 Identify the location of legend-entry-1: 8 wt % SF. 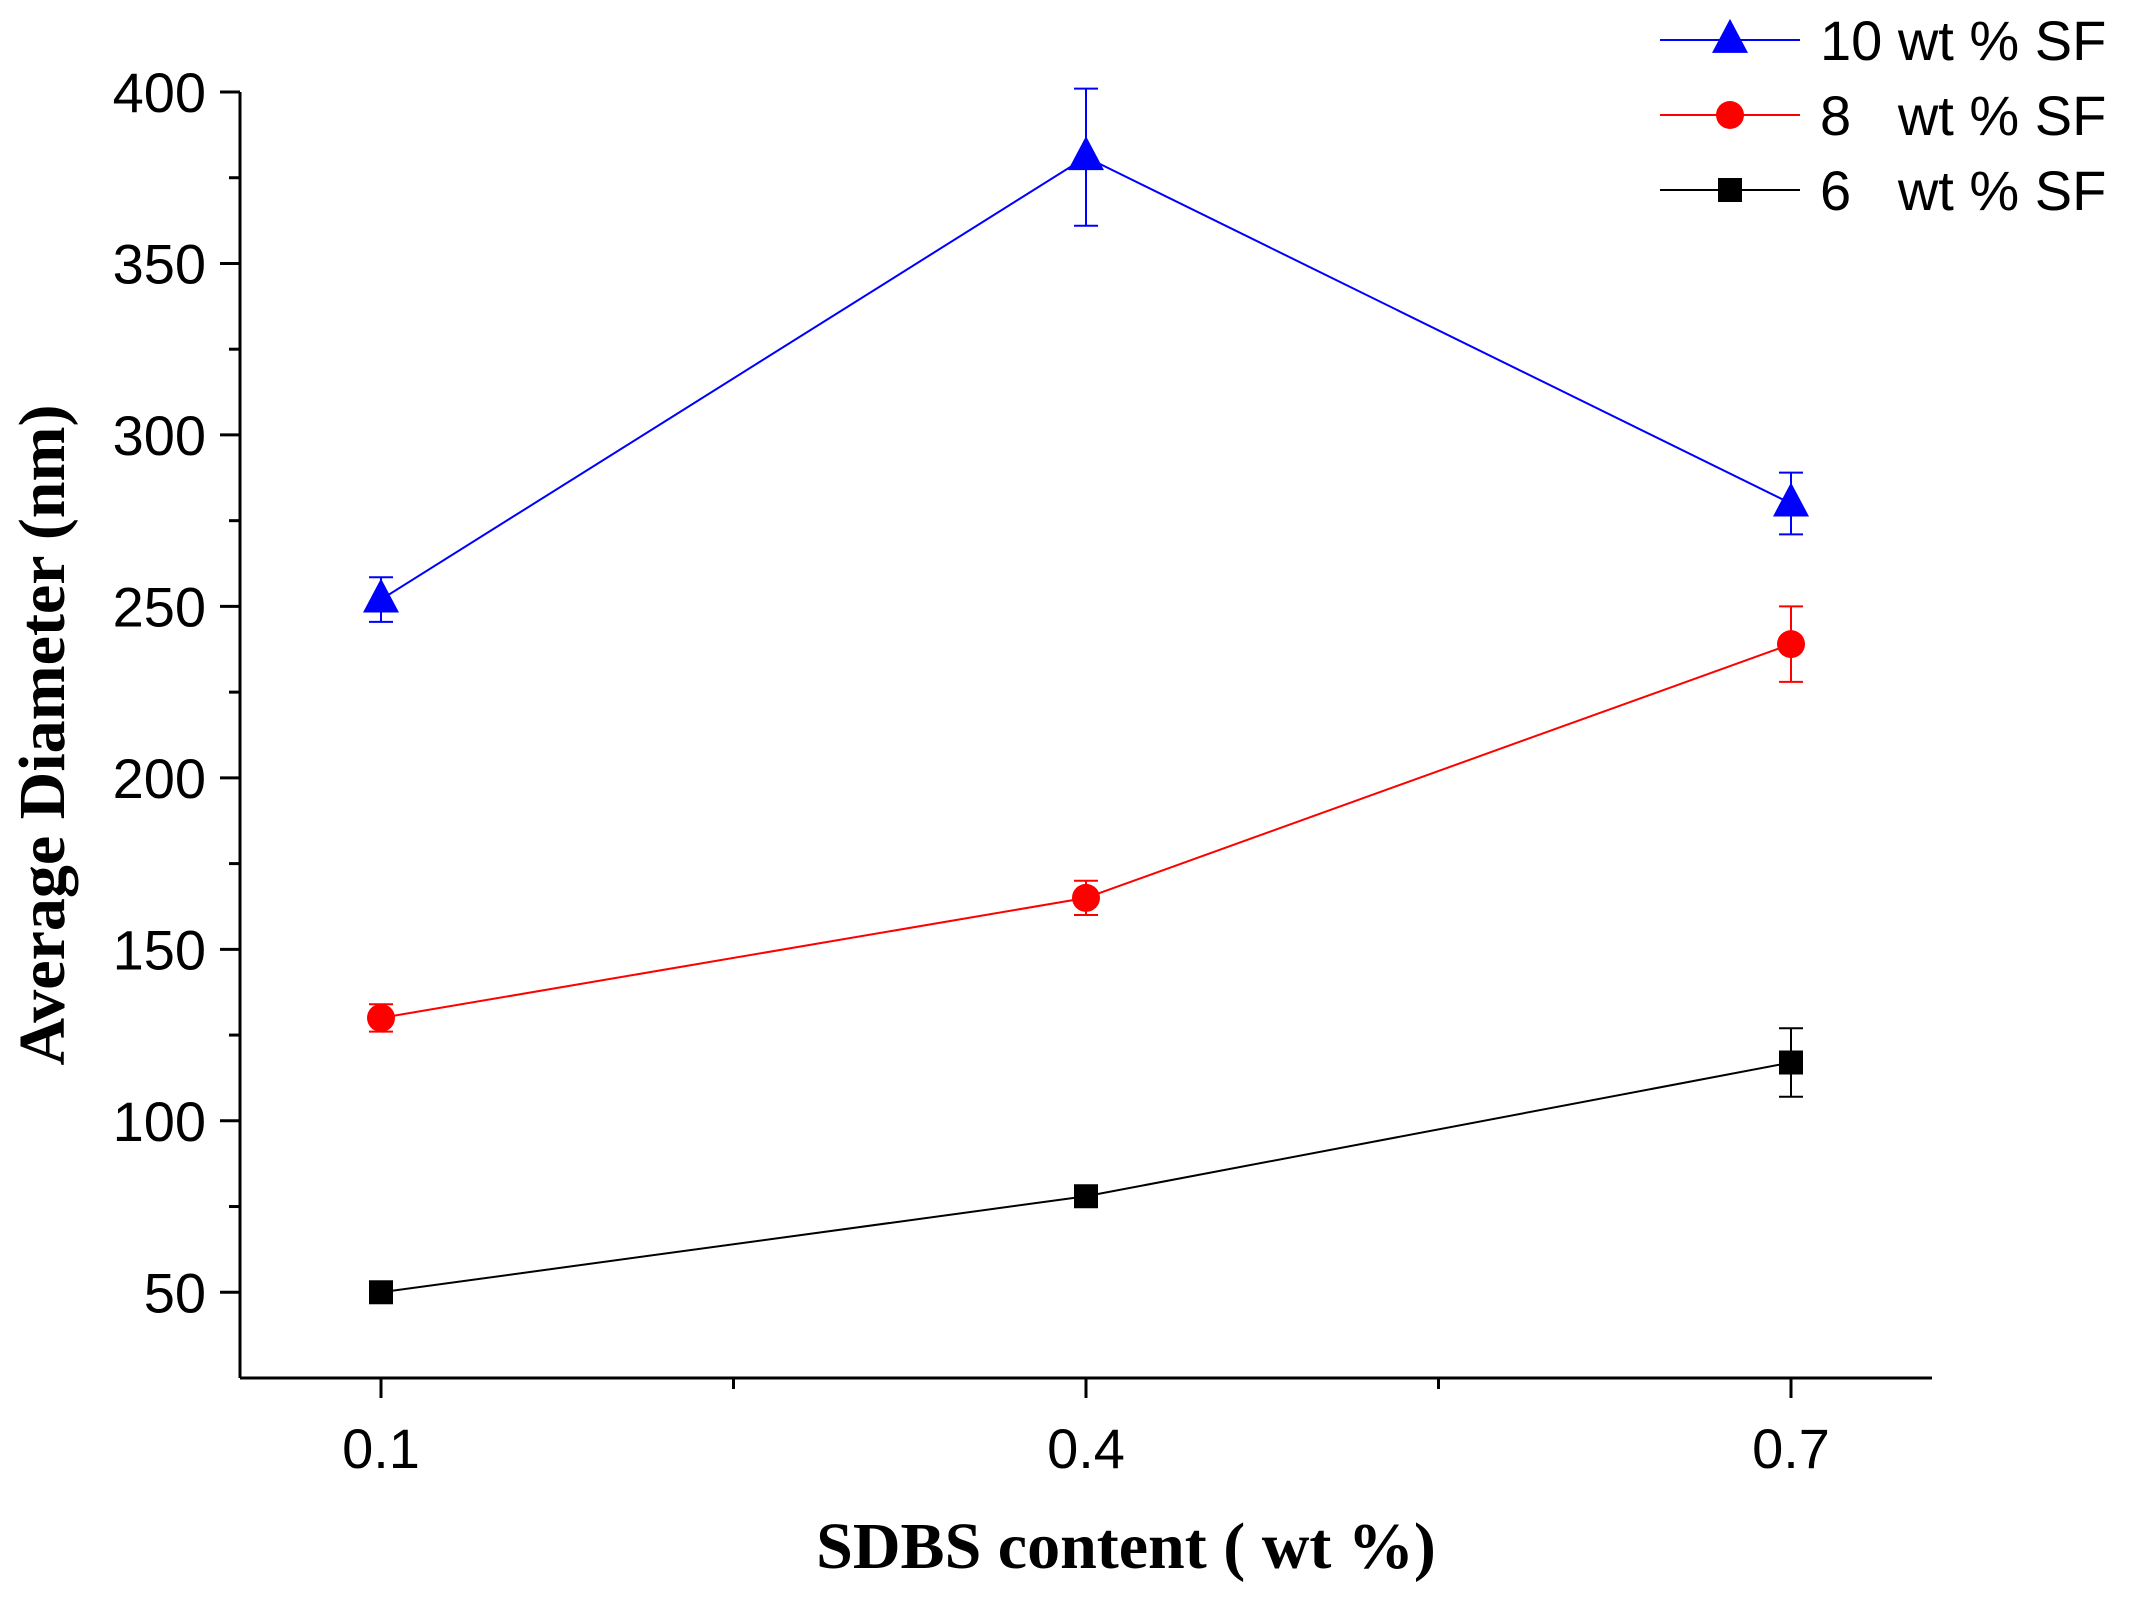
(1883, 115).